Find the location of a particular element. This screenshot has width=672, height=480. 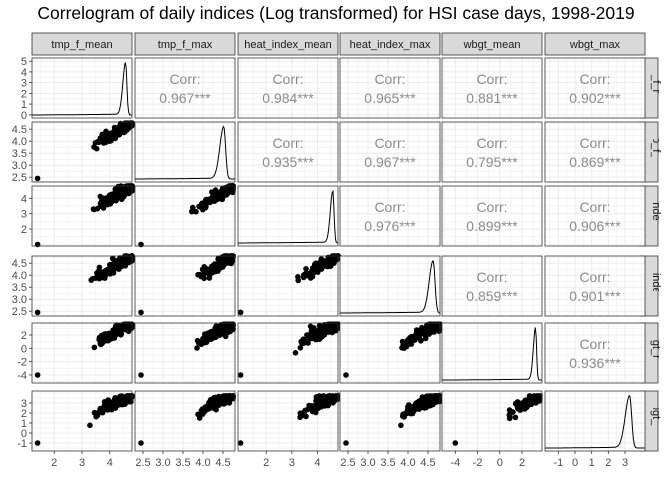

panel-r1-c4: Corr: 0.795*** is located at coordinates (492, 152).